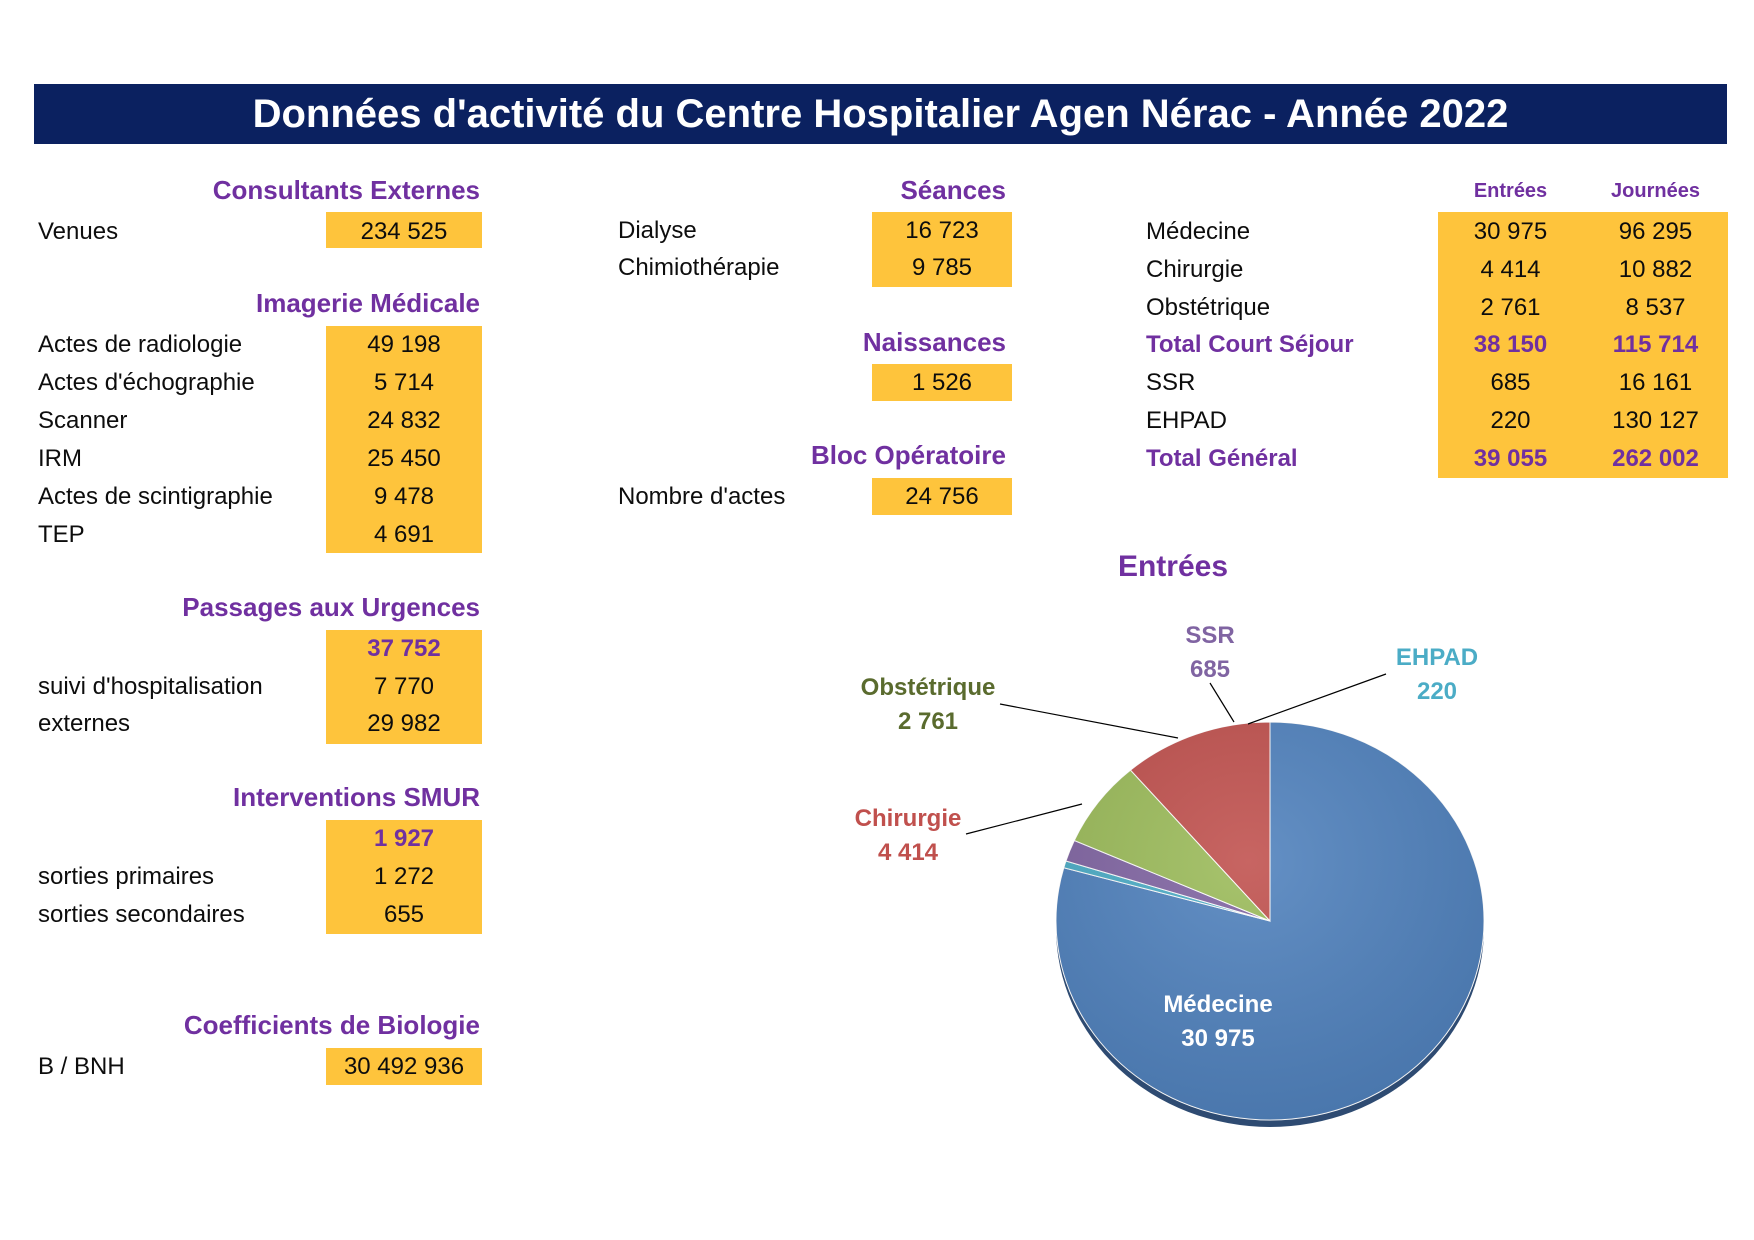  Describe the element at coordinates (1222, 702) in the screenshot. I see `leader-line-ssr` at that location.